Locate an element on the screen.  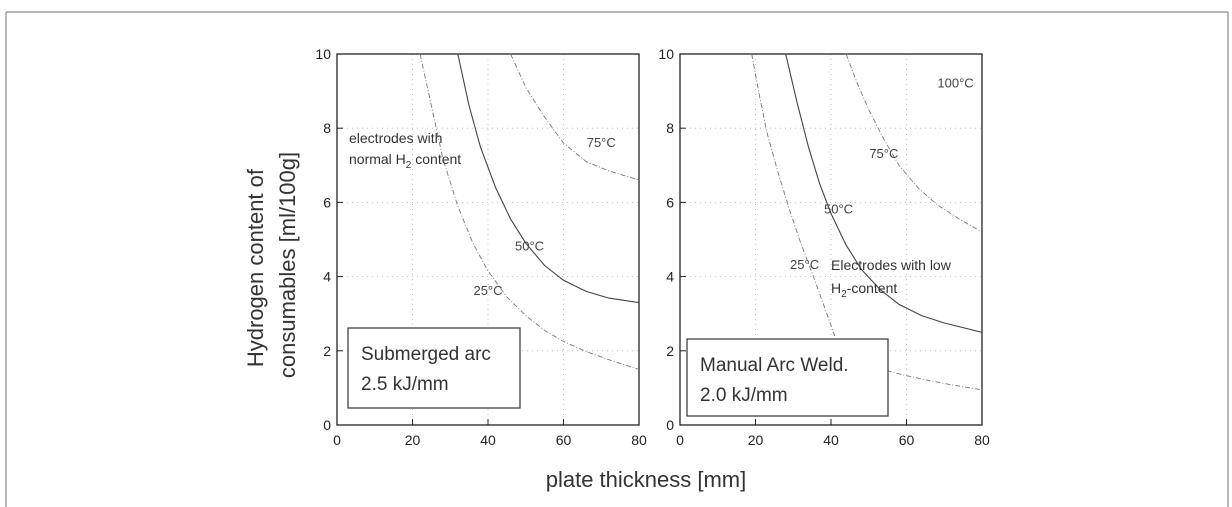
legend-line-2: 2.0 kJ/mm is located at coordinates (744, 395).